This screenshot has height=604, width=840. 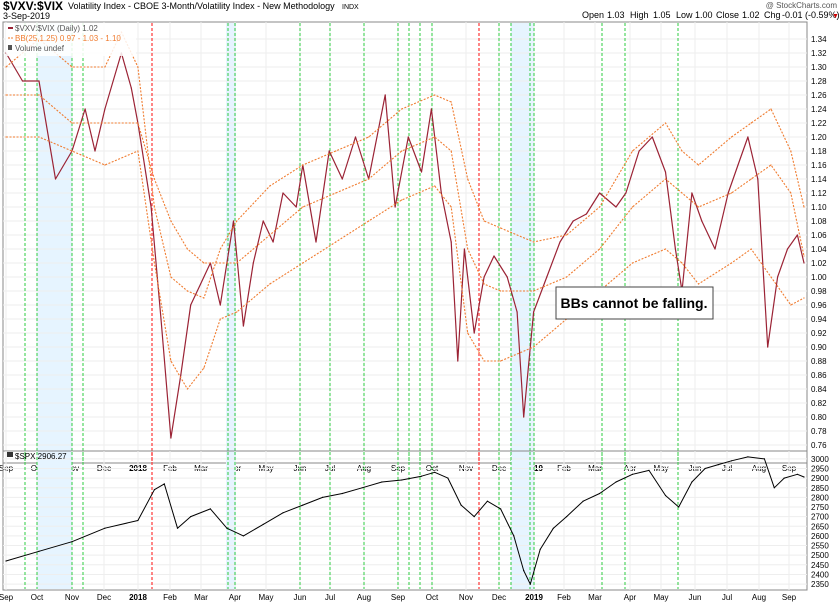 What do you see at coordinates (522, 520) in the screenshot?
I see `spx-highlight-band` at bounding box center [522, 520].